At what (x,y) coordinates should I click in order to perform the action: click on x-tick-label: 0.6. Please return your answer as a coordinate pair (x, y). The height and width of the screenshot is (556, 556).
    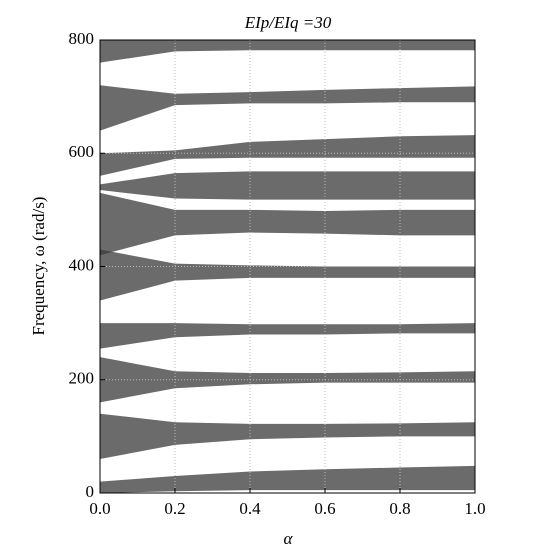
    Looking at the image, I should click on (324, 508).